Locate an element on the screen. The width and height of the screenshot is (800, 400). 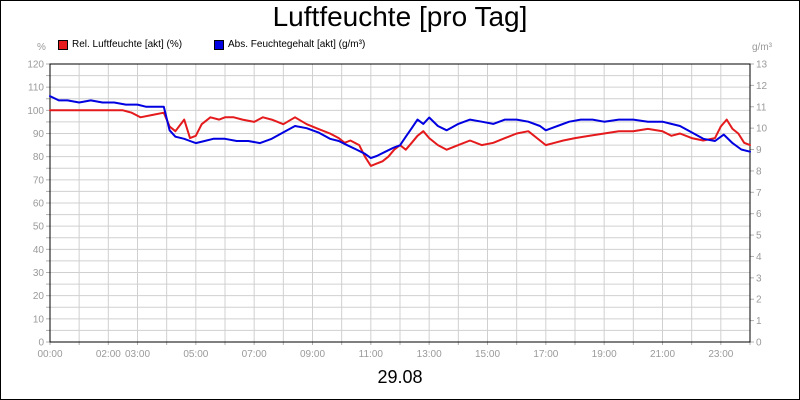
x-tick-label: 23:00 is located at coordinates (720, 354).